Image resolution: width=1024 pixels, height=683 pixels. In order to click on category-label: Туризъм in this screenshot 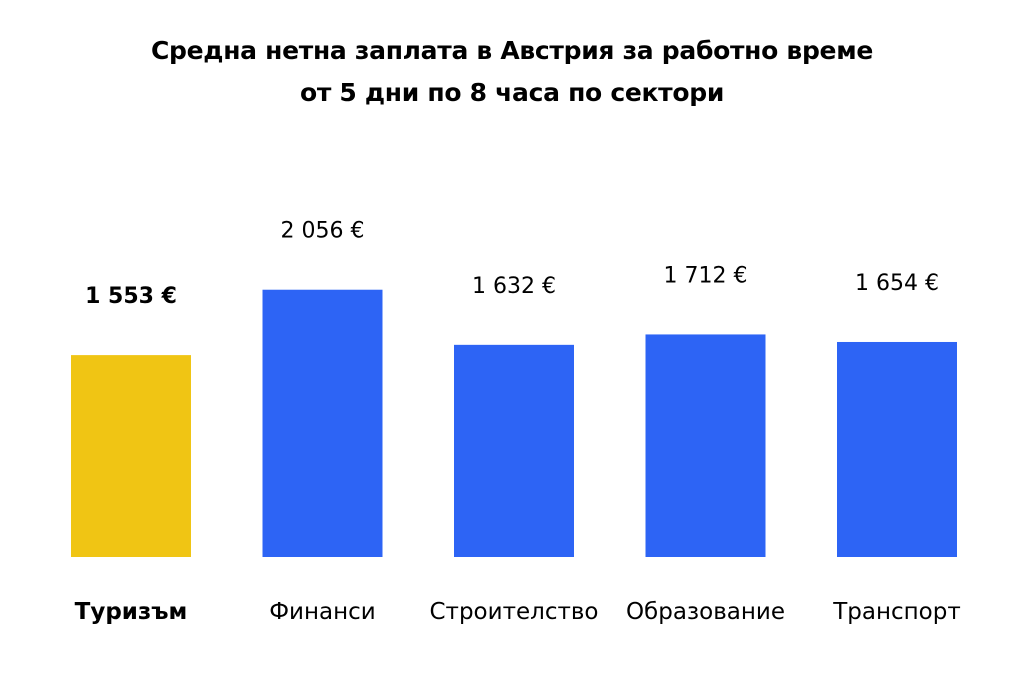, I will do `click(131, 612)`.